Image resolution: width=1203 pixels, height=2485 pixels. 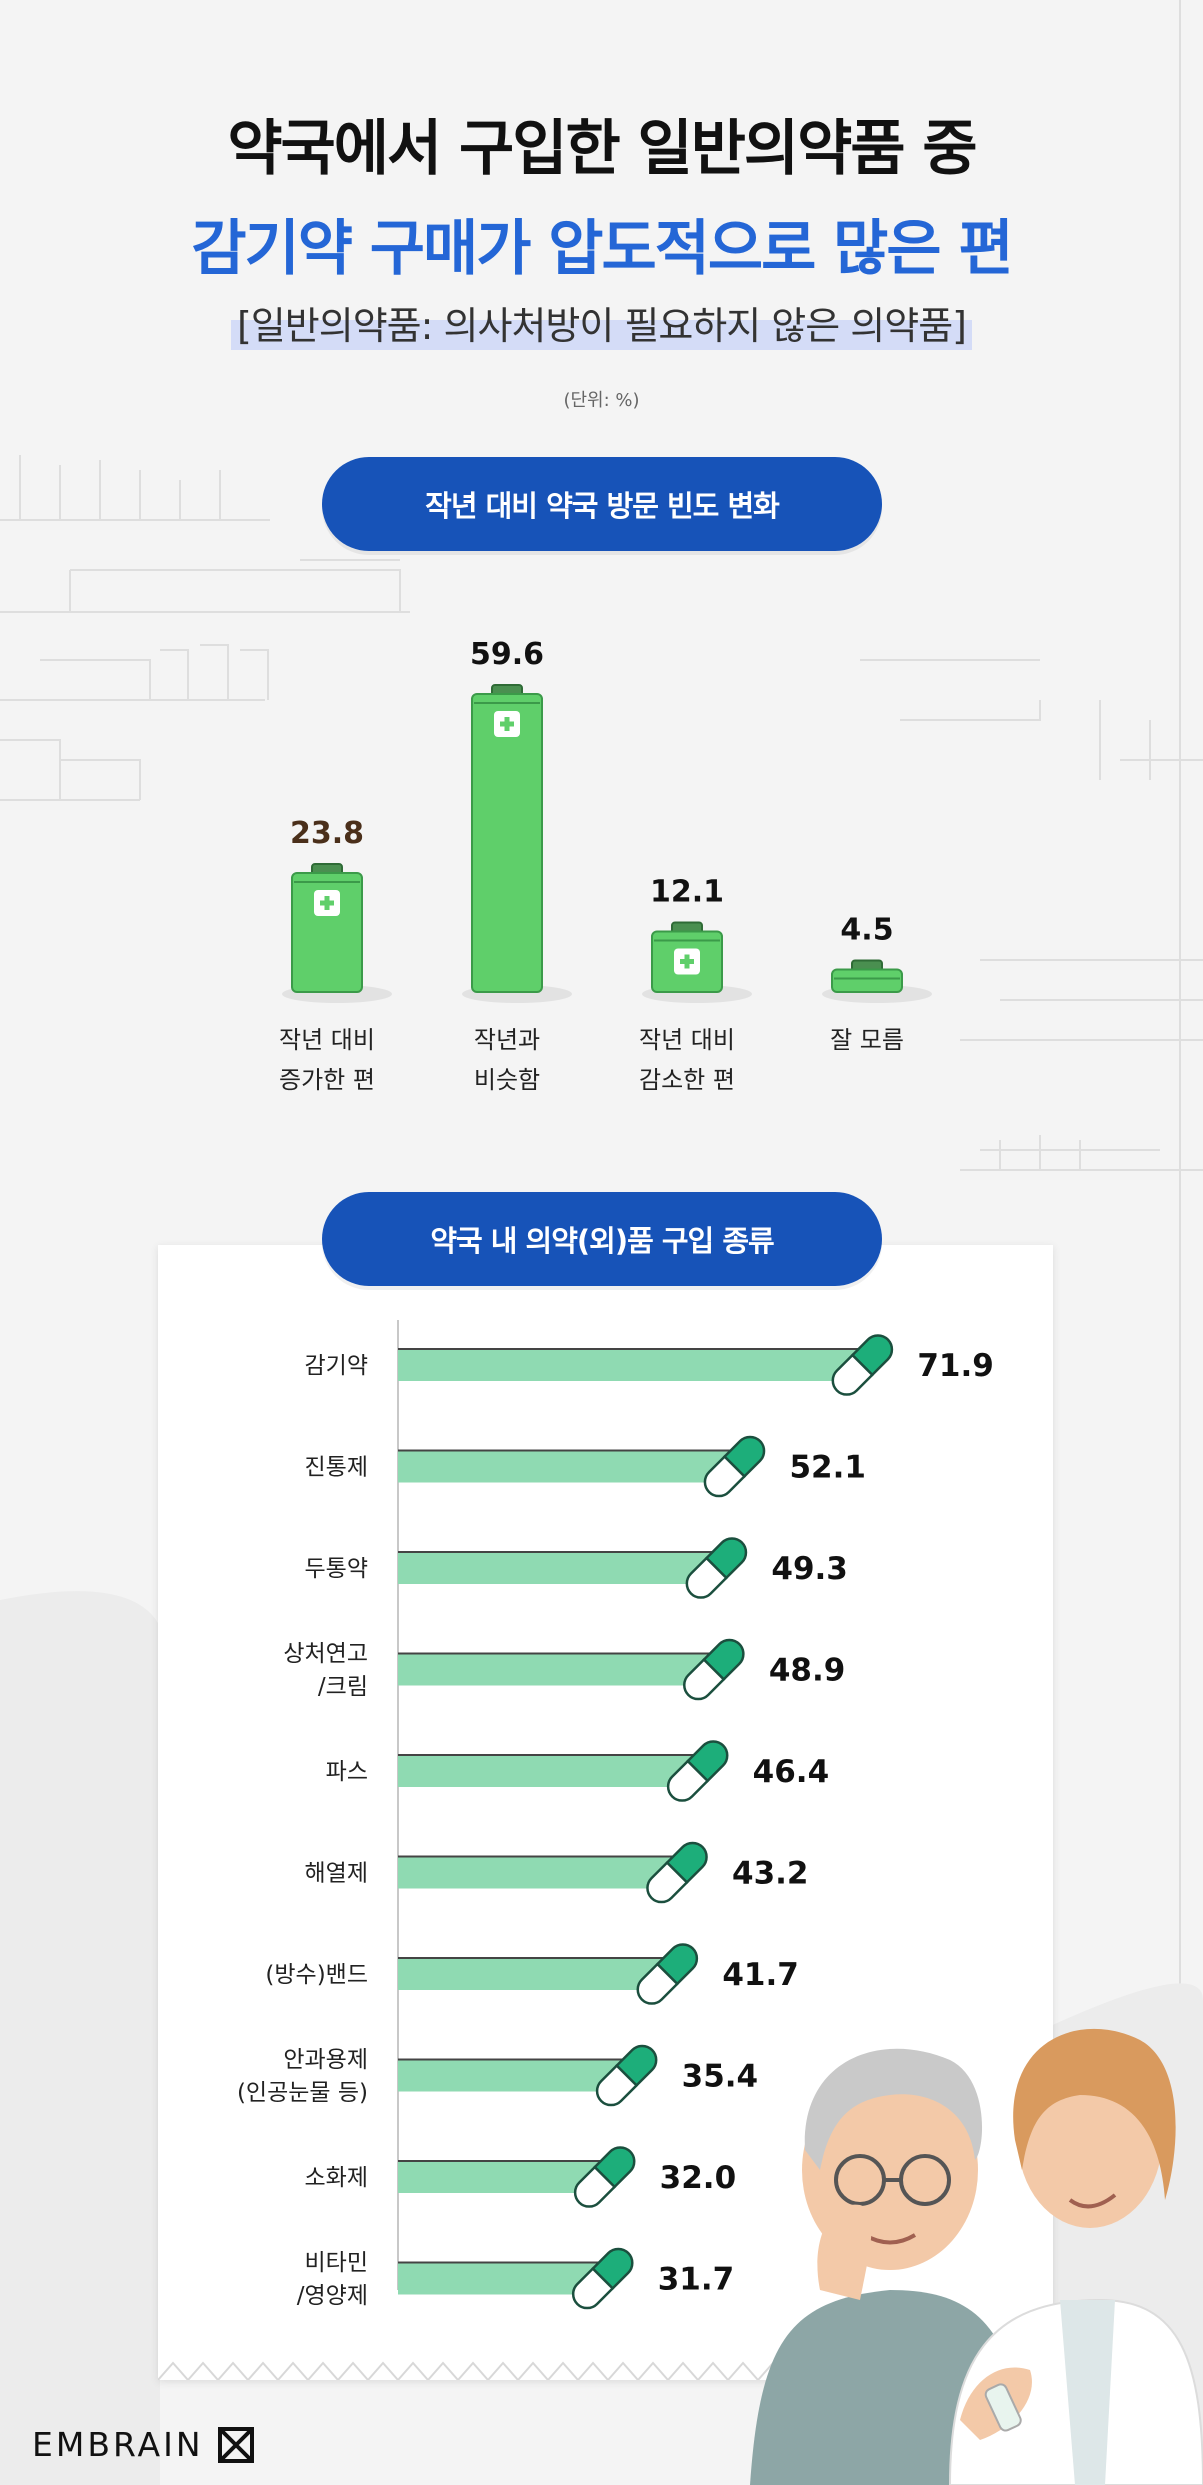 What do you see at coordinates (602, 149) in the screenshot?
I see `title-line-1: 약국에서 구입한 일반의약품 중` at bounding box center [602, 149].